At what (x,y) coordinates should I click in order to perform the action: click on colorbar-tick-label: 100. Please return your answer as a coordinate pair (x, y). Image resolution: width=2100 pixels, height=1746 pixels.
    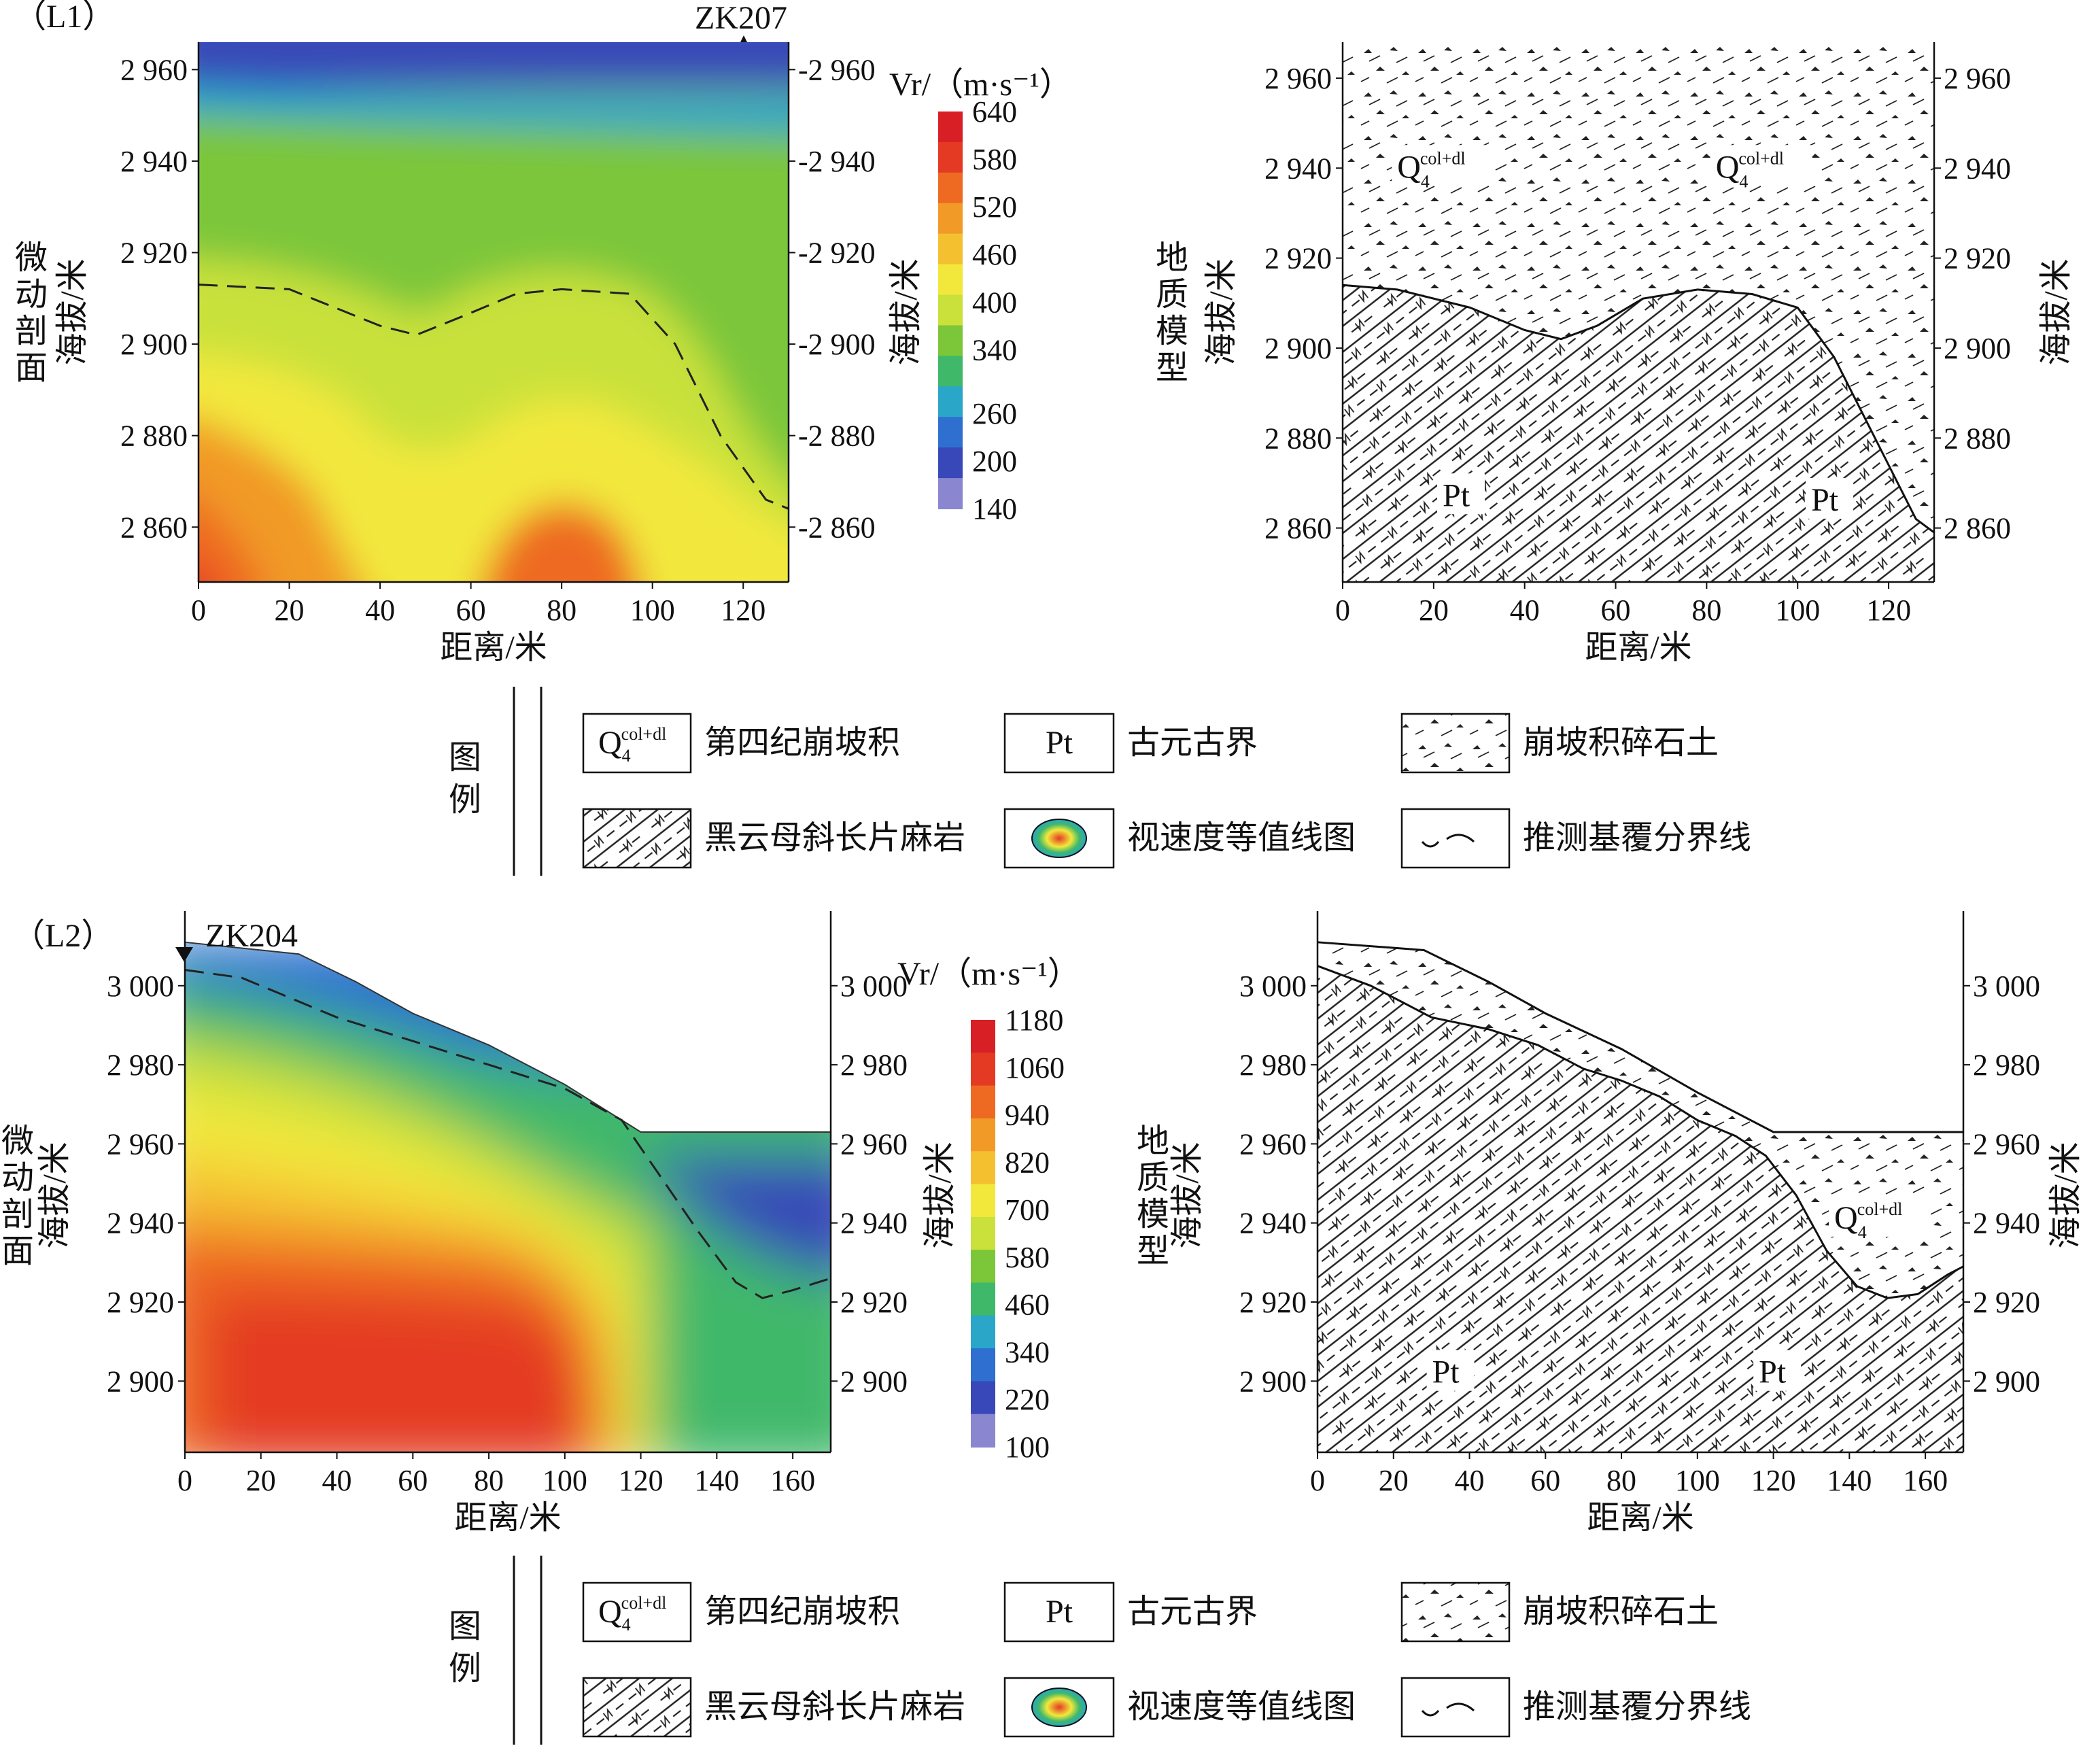
    Looking at the image, I should click on (1027, 1448).